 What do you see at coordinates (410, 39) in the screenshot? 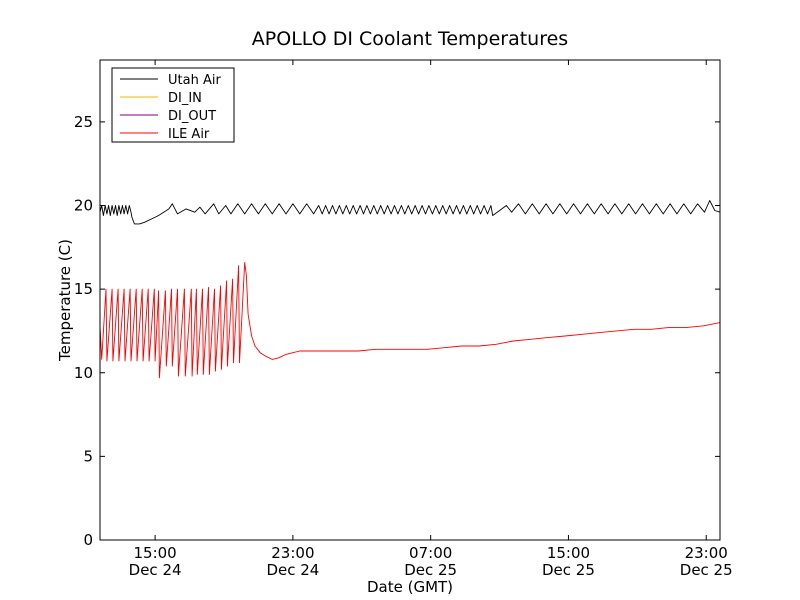
I see `chart-title: APOLLO DI Coolant Temperatures` at bounding box center [410, 39].